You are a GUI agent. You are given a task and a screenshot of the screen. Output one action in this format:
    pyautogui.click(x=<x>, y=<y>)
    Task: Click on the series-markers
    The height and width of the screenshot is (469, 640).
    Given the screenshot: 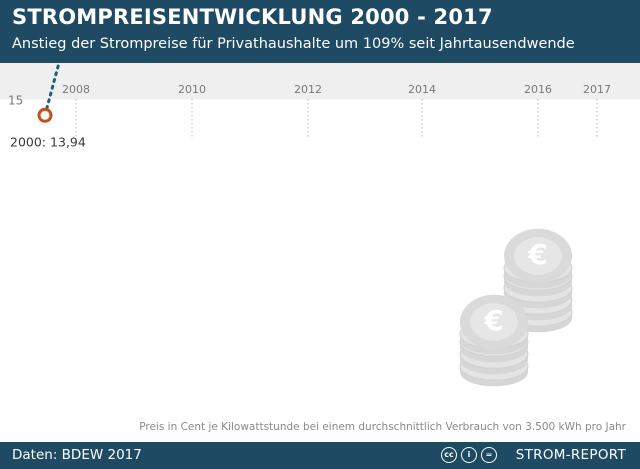 What is the action you would take?
    pyautogui.click(x=45, y=115)
    